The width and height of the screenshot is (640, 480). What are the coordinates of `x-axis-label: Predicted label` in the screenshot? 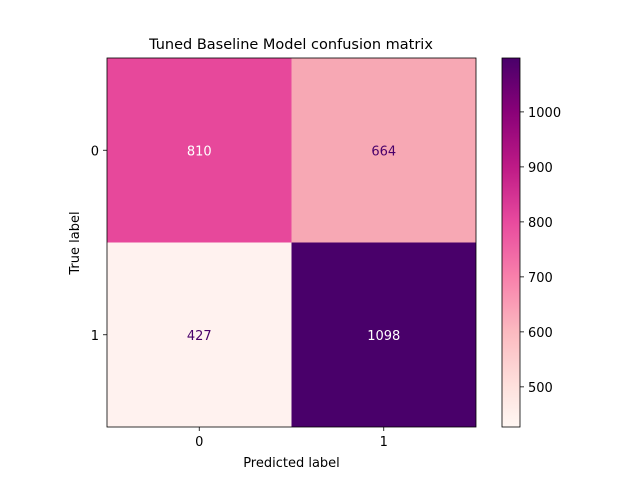 It's located at (291, 463).